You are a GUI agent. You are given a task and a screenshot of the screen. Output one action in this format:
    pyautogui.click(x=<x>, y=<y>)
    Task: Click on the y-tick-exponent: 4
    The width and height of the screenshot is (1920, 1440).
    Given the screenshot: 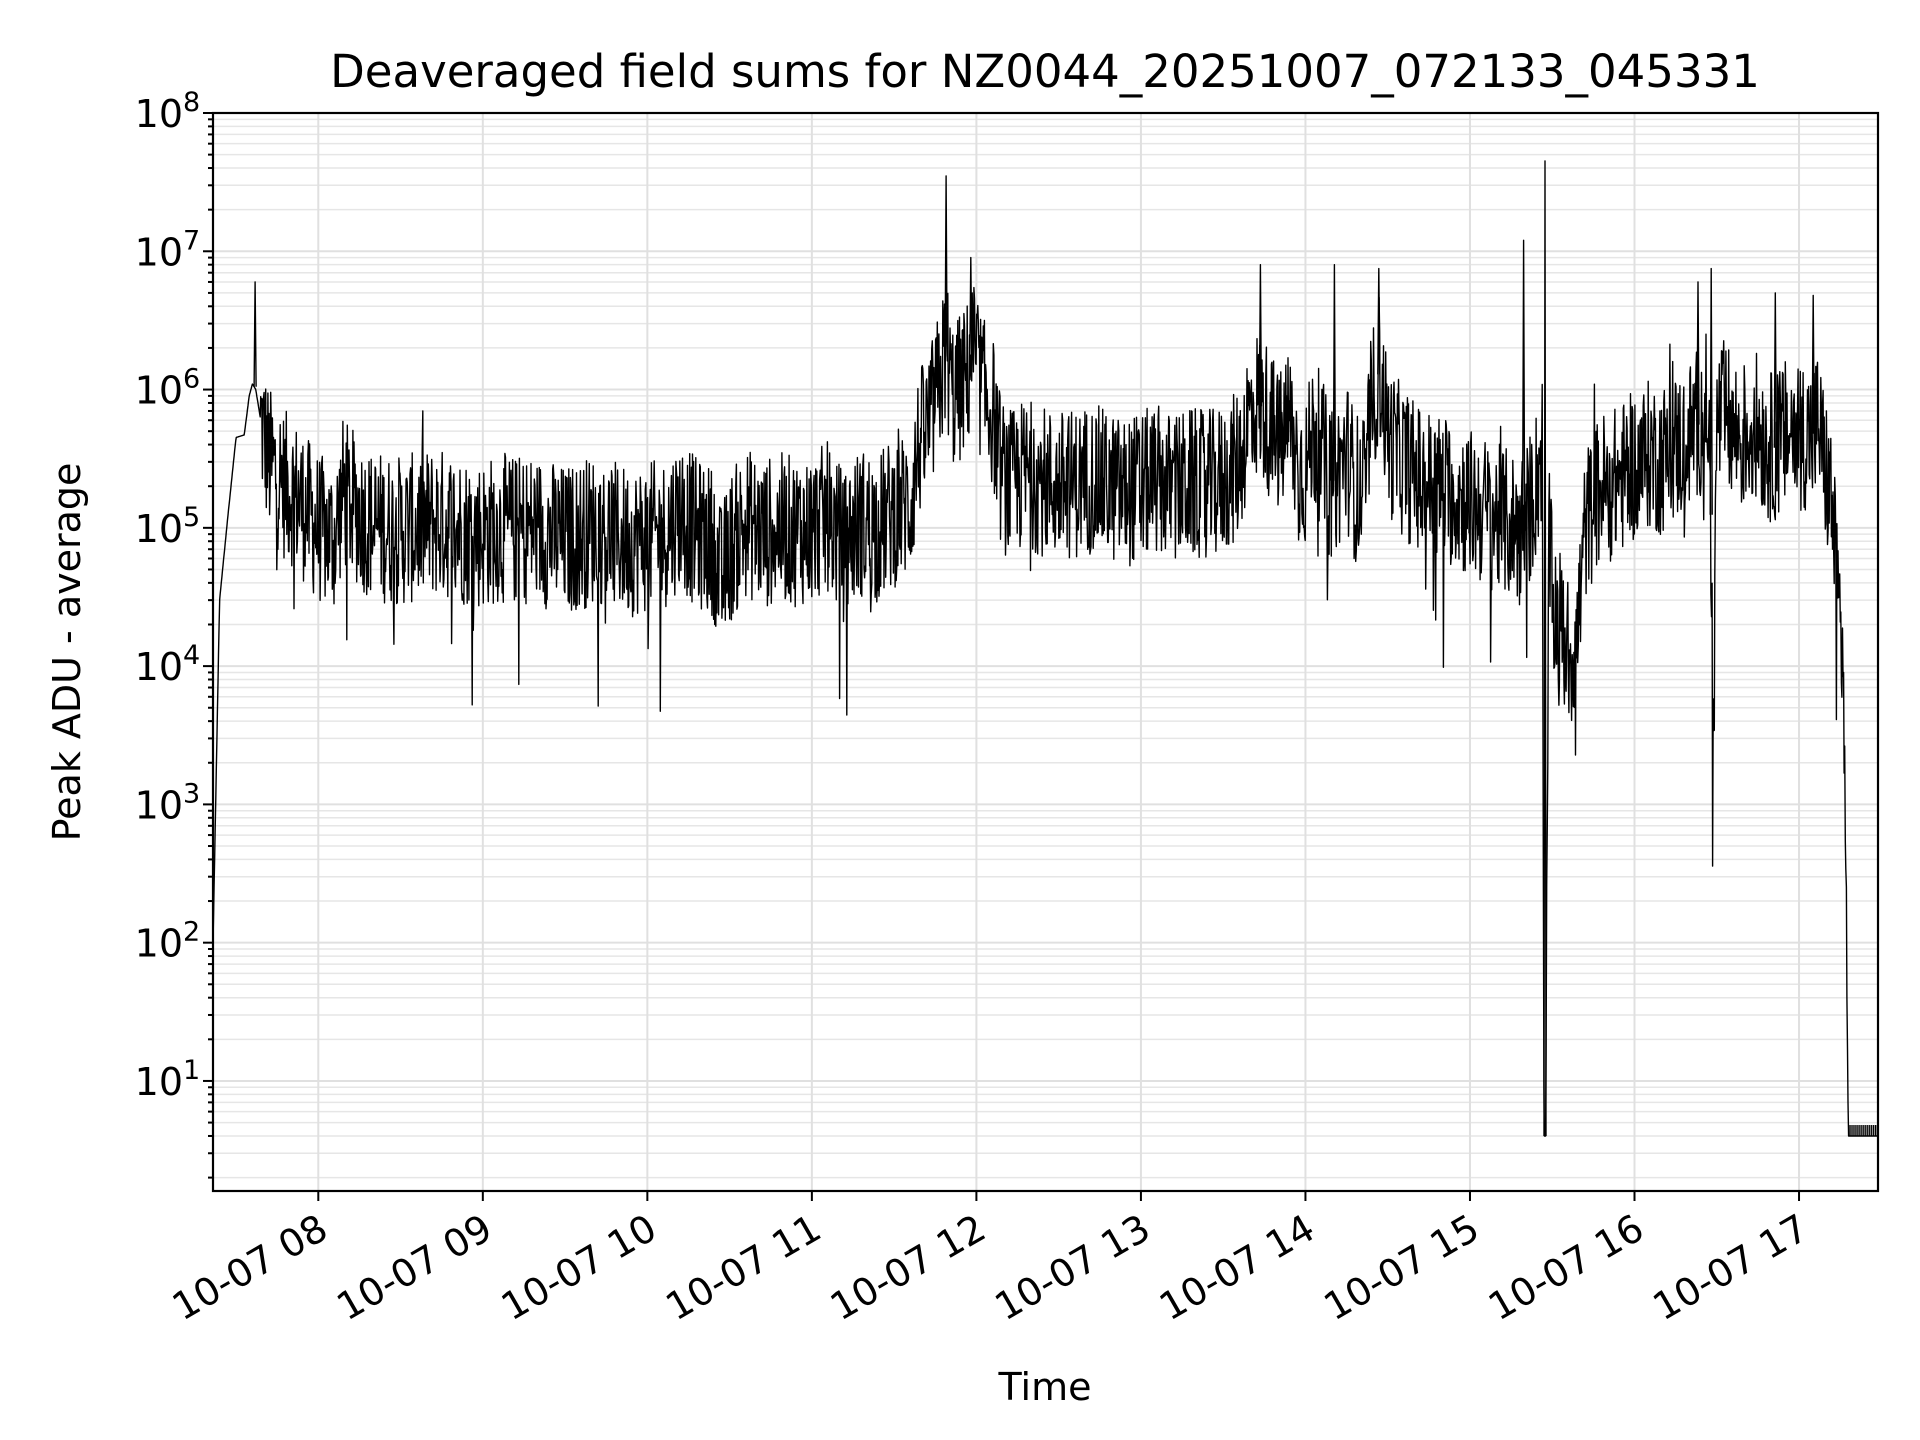 What is the action you would take?
    pyautogui.click(x=191, y=655)
    